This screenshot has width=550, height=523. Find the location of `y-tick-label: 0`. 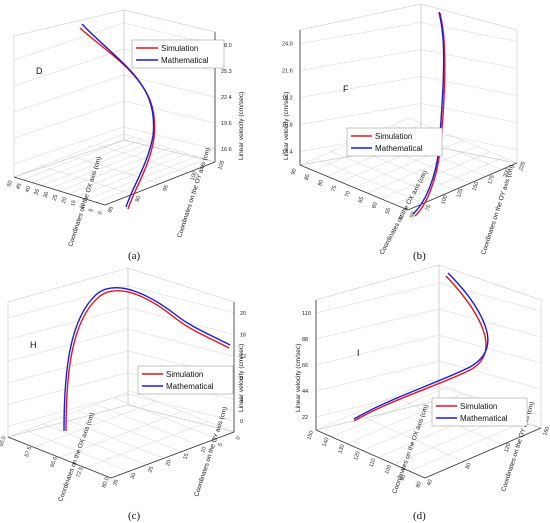

y-tick-label: 0 is located at coordinates (238, 438).